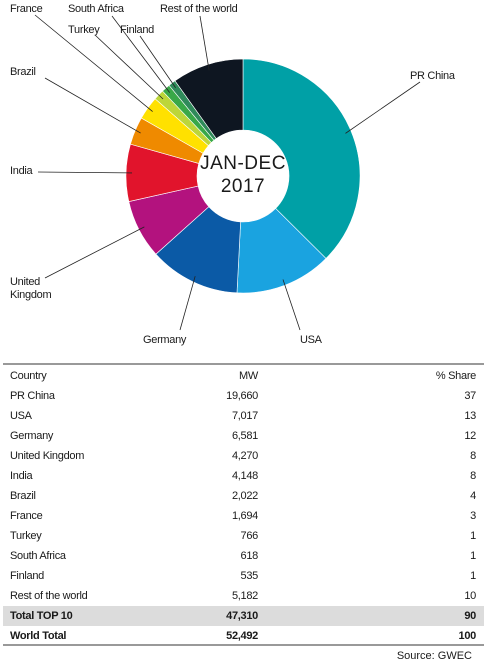  I want to click on table-cell: 52,492, so click(242, 636).